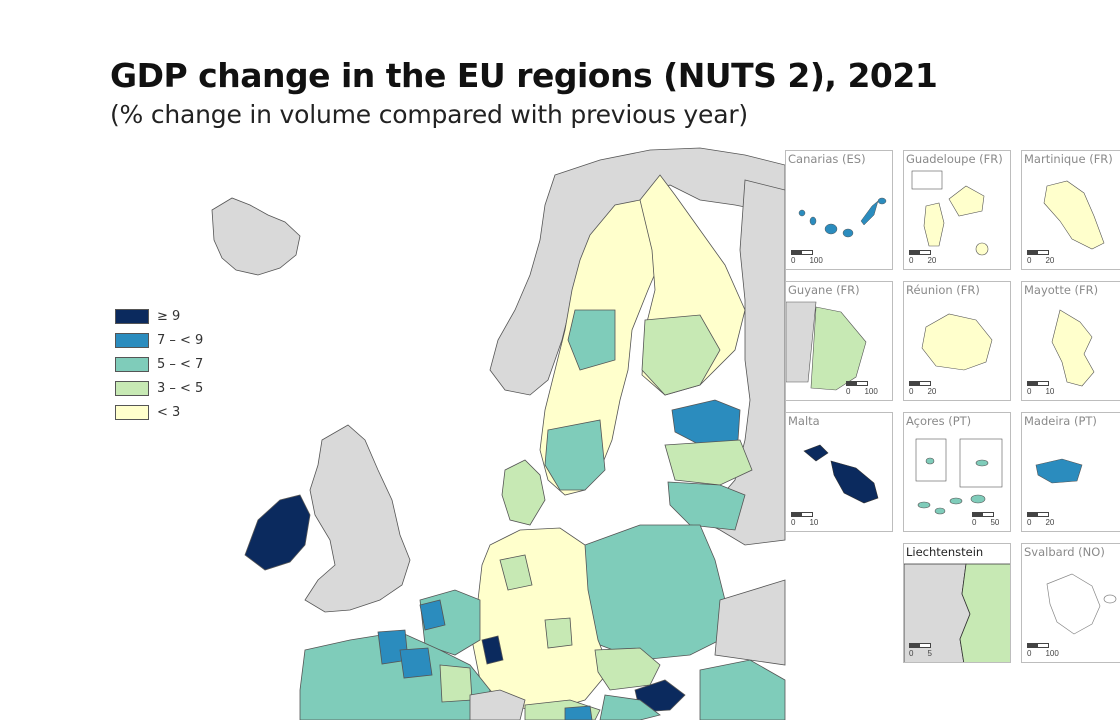 This screenshot has height=720, width=1120. What do you see at coordinates (169, 412) in the screenshot?
I see `legend-label: < 3` at bounding box center [169, 412].